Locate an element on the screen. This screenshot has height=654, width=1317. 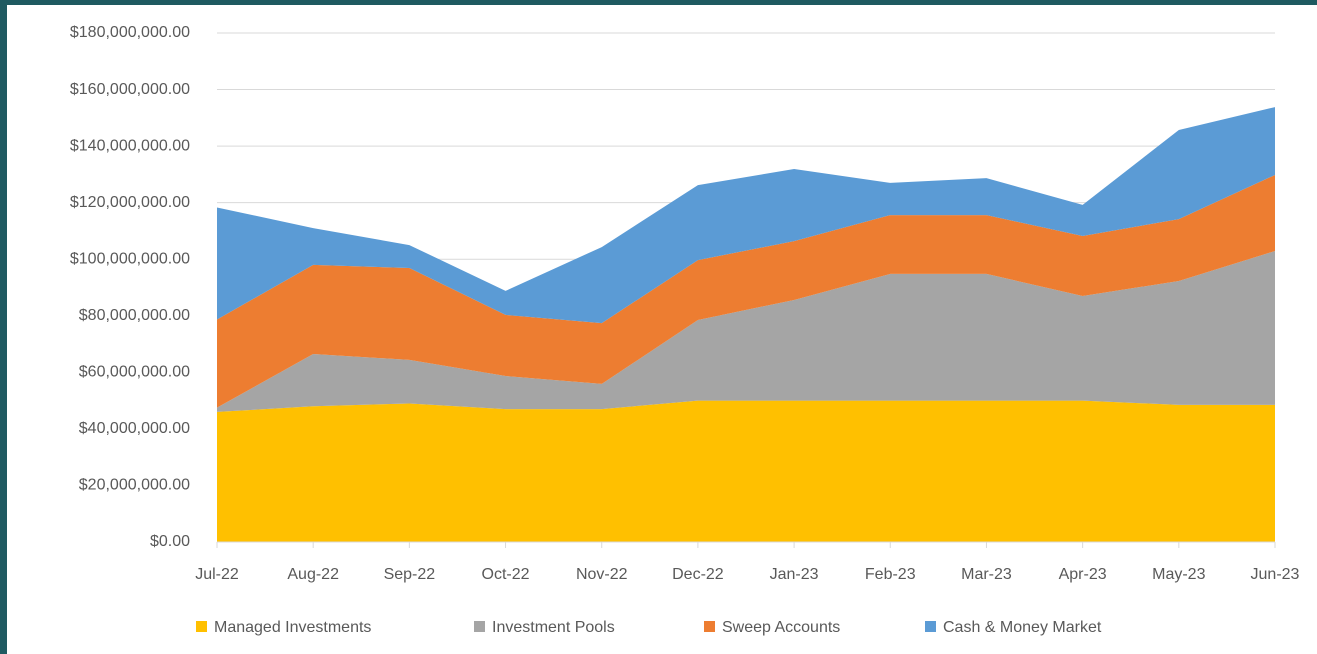
legend-label: Investment Pools is located at coordinates (553, 627).